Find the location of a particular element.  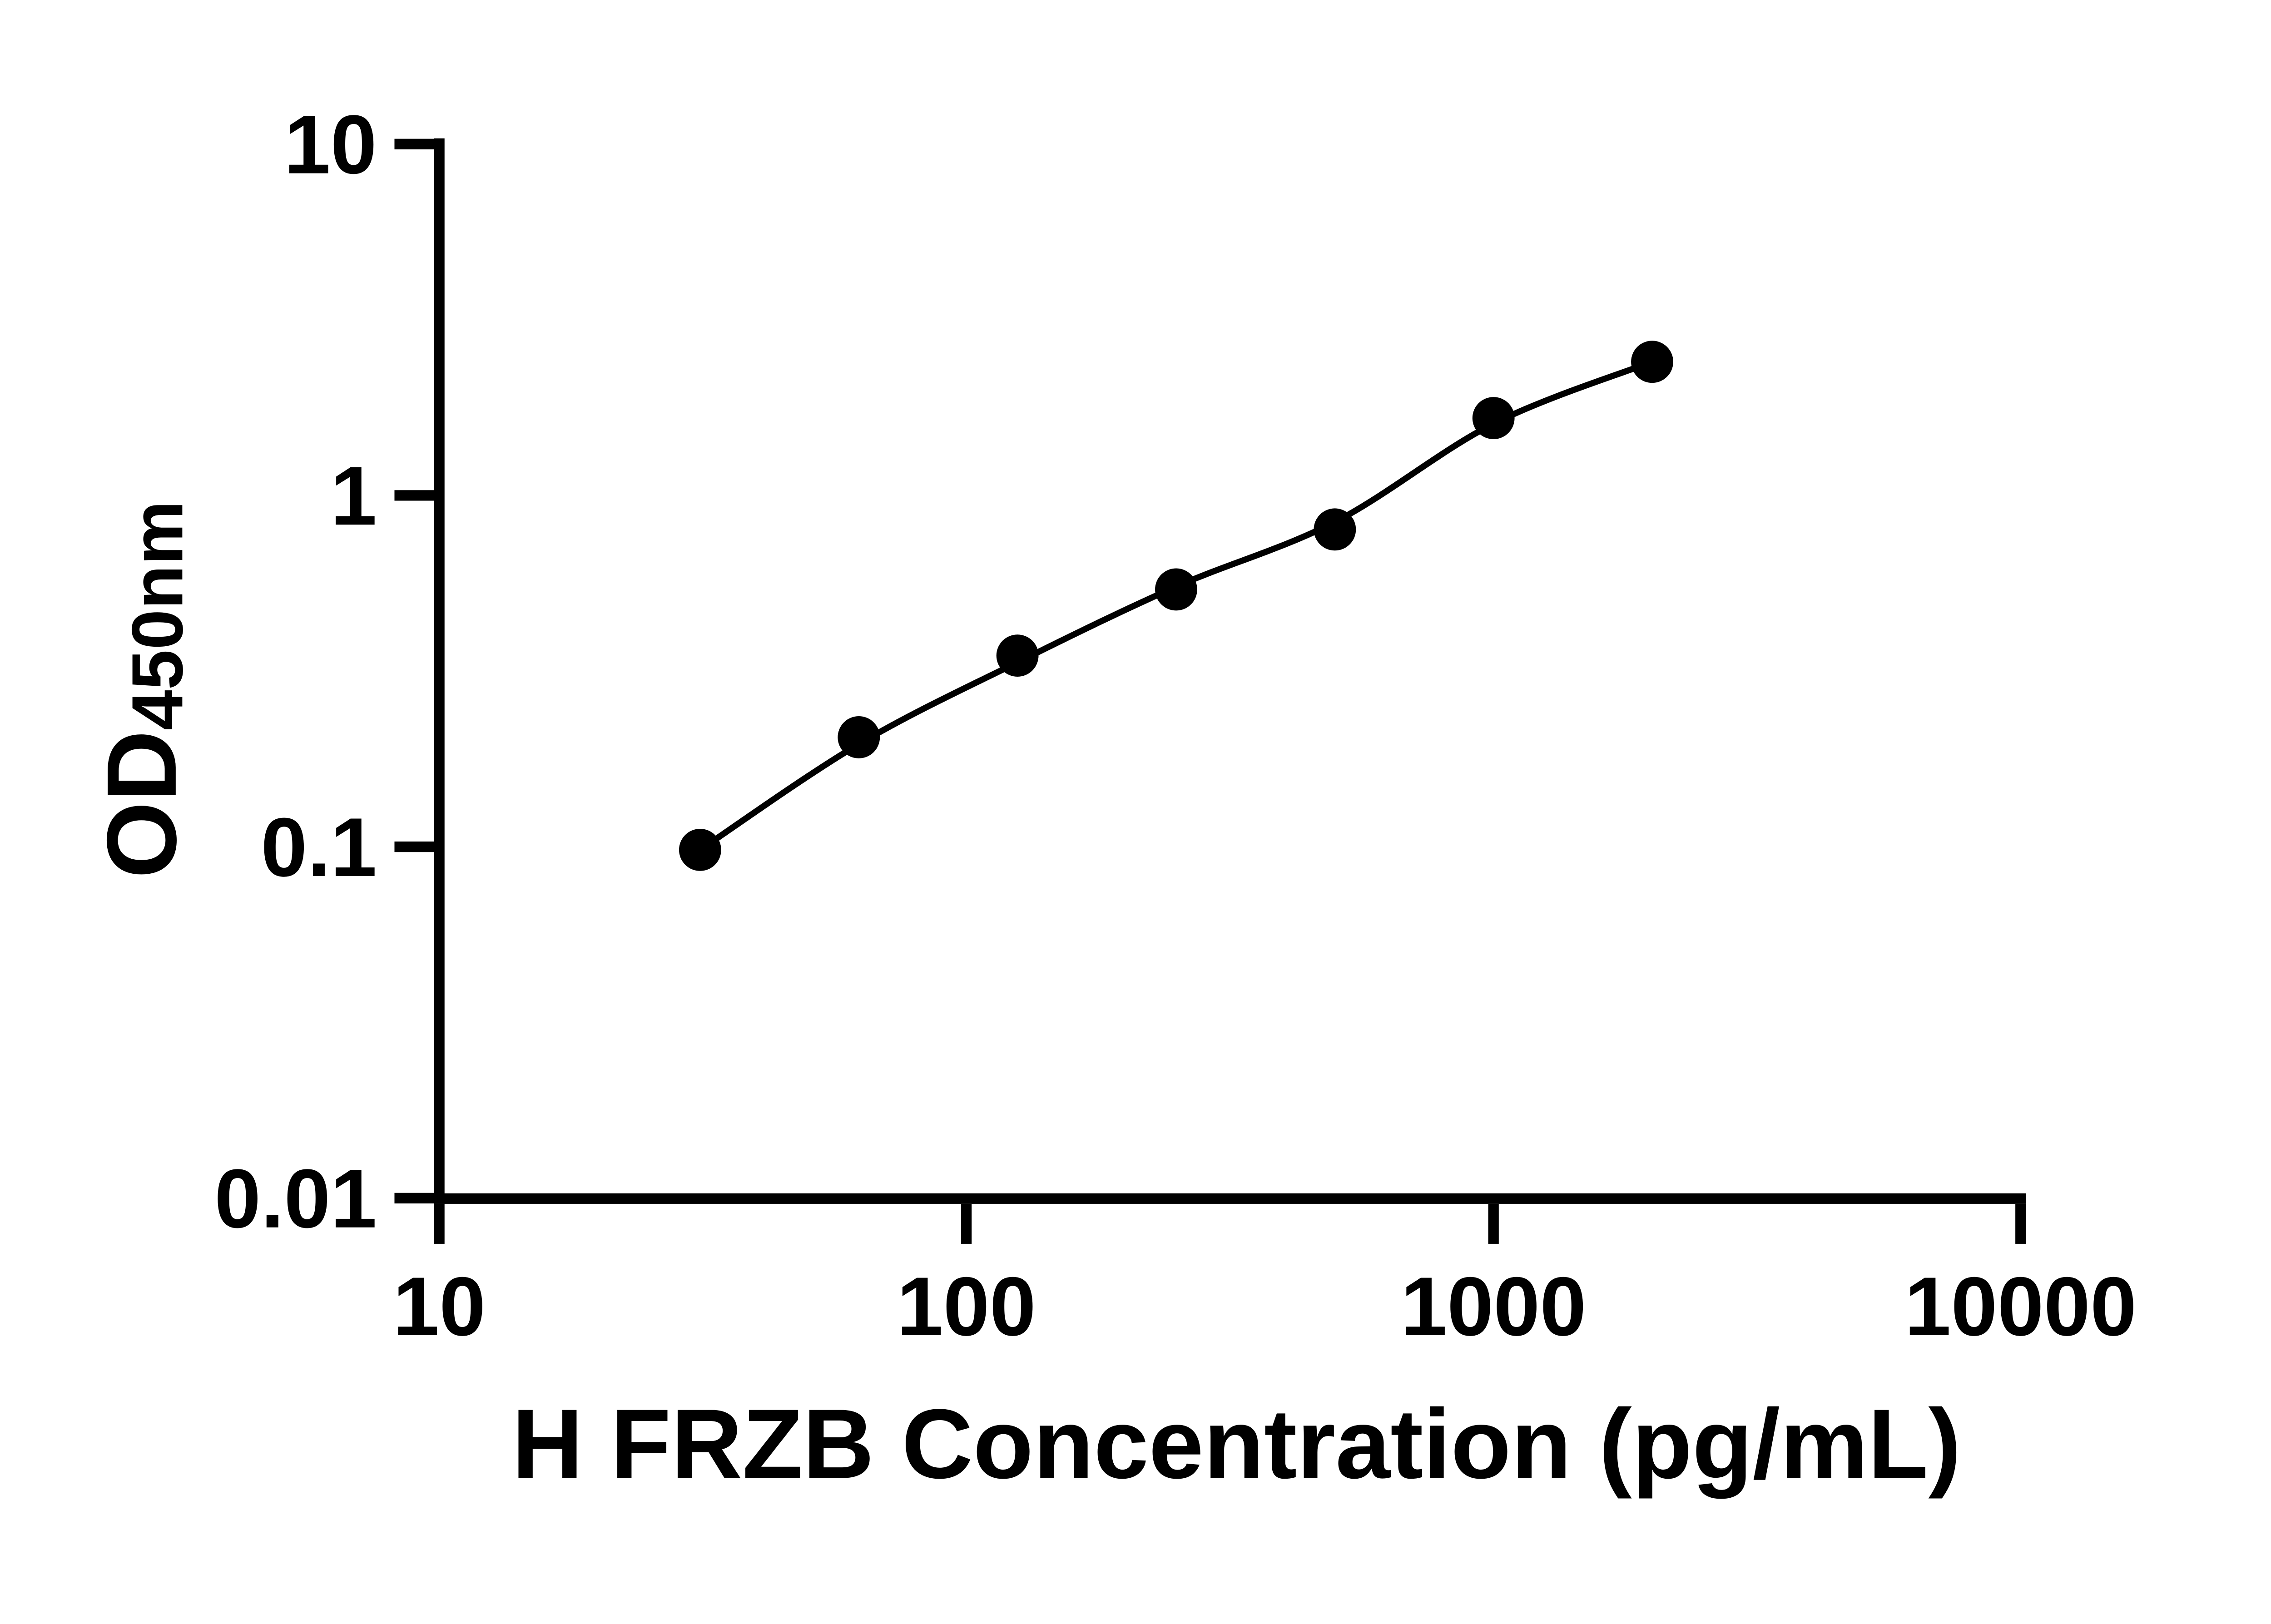

x-axis-title: H FRZB Concentration (pg/mL) is located at coordinates (1236, 1444).